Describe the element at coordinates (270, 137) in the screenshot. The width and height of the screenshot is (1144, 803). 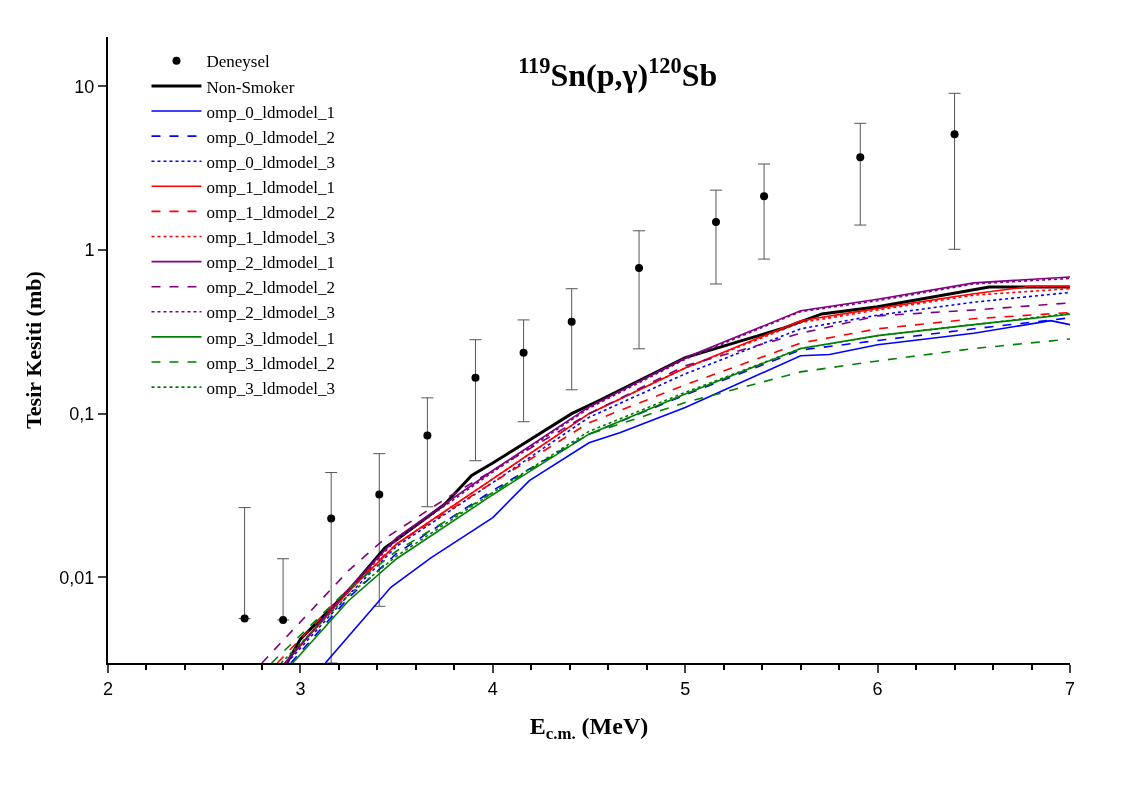
I see `legend-label: omp_0_ldmodel_2` at that location.